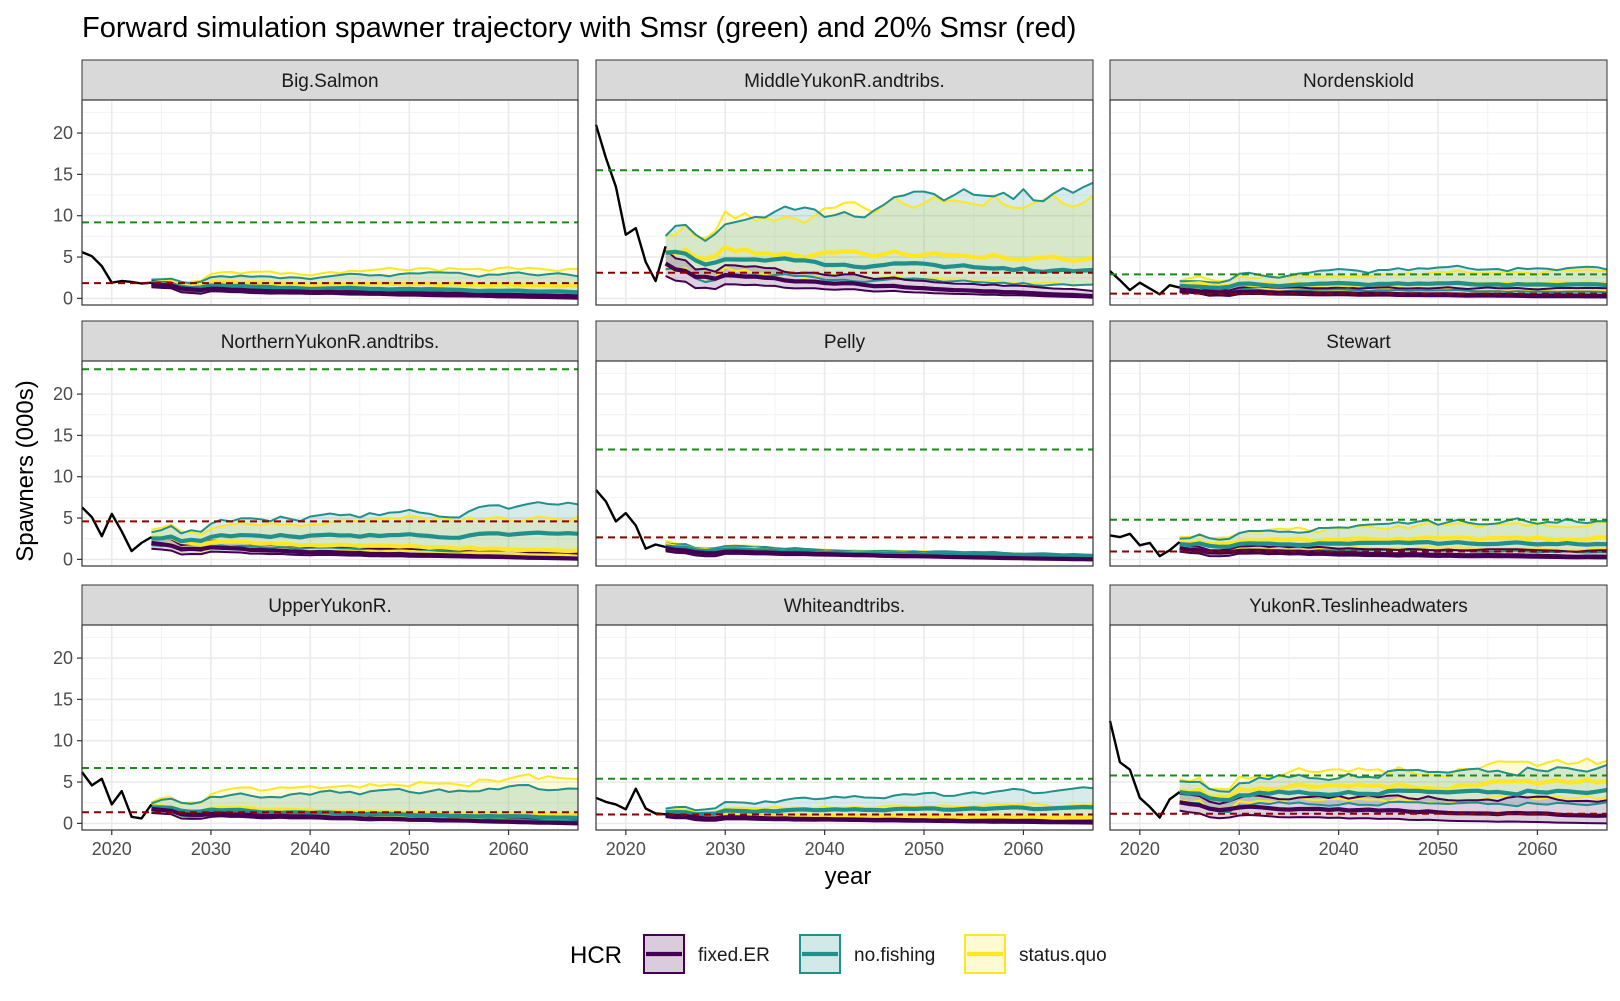  I want to click on facet-strip-label: Nordenskiold, so click(1358, 81).